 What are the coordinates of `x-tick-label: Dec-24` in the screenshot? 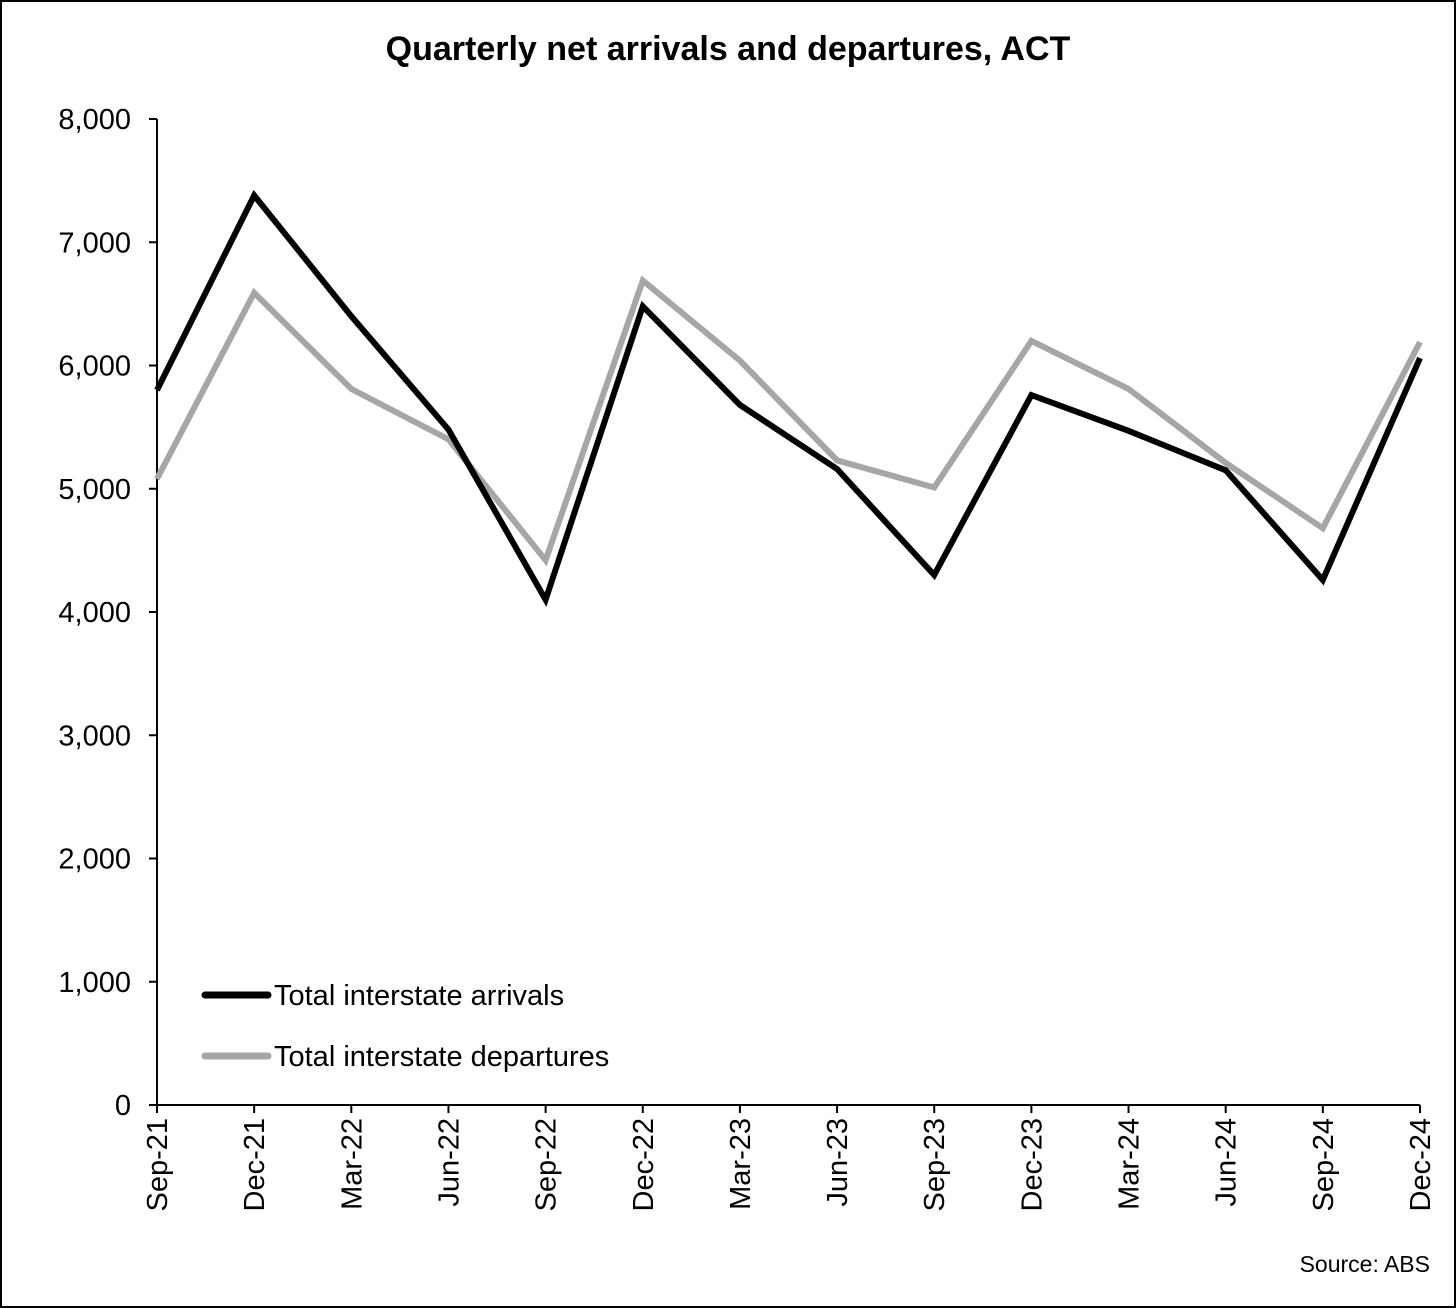 It's located at (1421, 1165).